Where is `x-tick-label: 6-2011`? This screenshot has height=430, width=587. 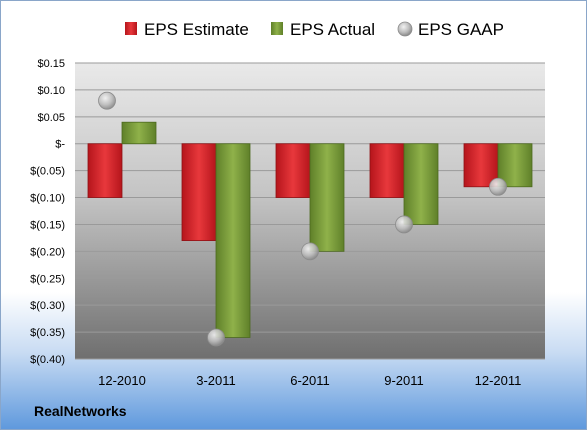 x-tick-label: 6-2011 is located at coordinates (310, 380).